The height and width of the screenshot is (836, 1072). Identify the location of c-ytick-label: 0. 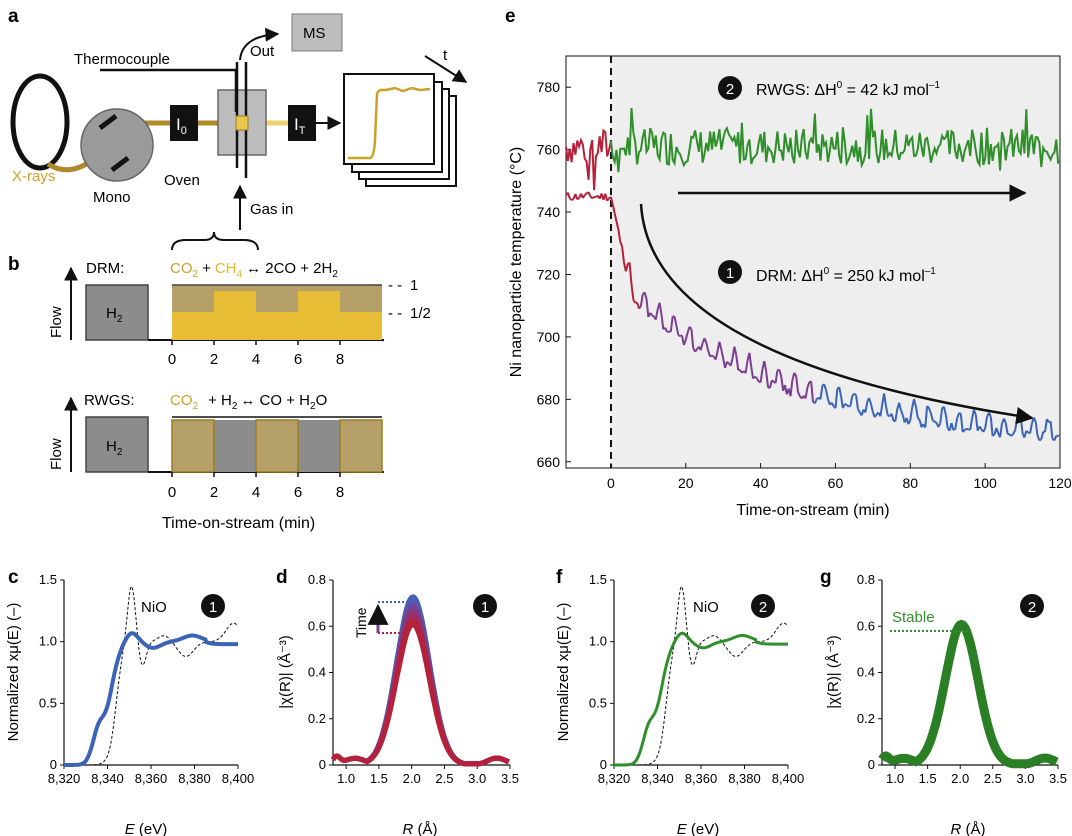
(53, 764).